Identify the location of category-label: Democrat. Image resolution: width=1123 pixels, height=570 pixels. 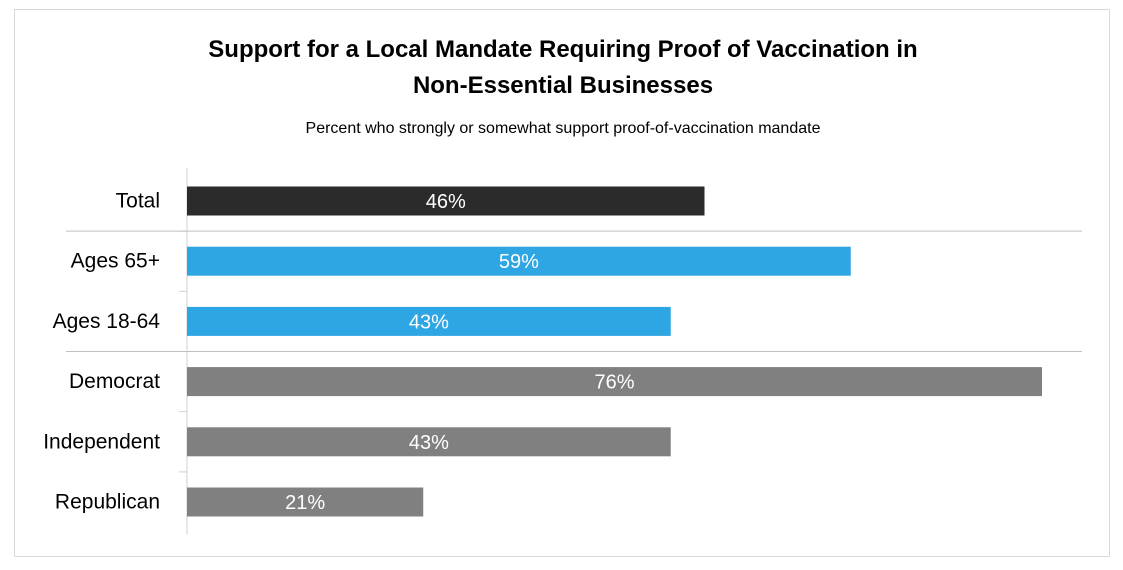
(114, 381).